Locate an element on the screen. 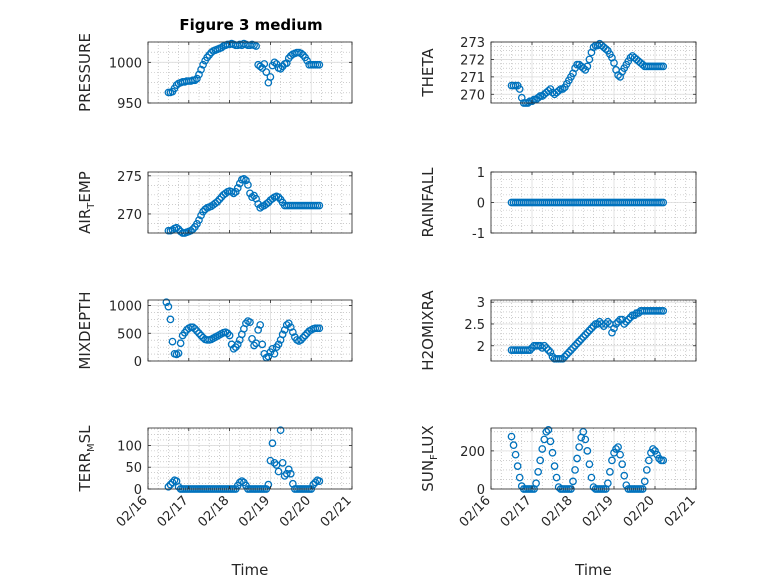  y-axis-label: PRESSURE is located at coordinates (85, 72).